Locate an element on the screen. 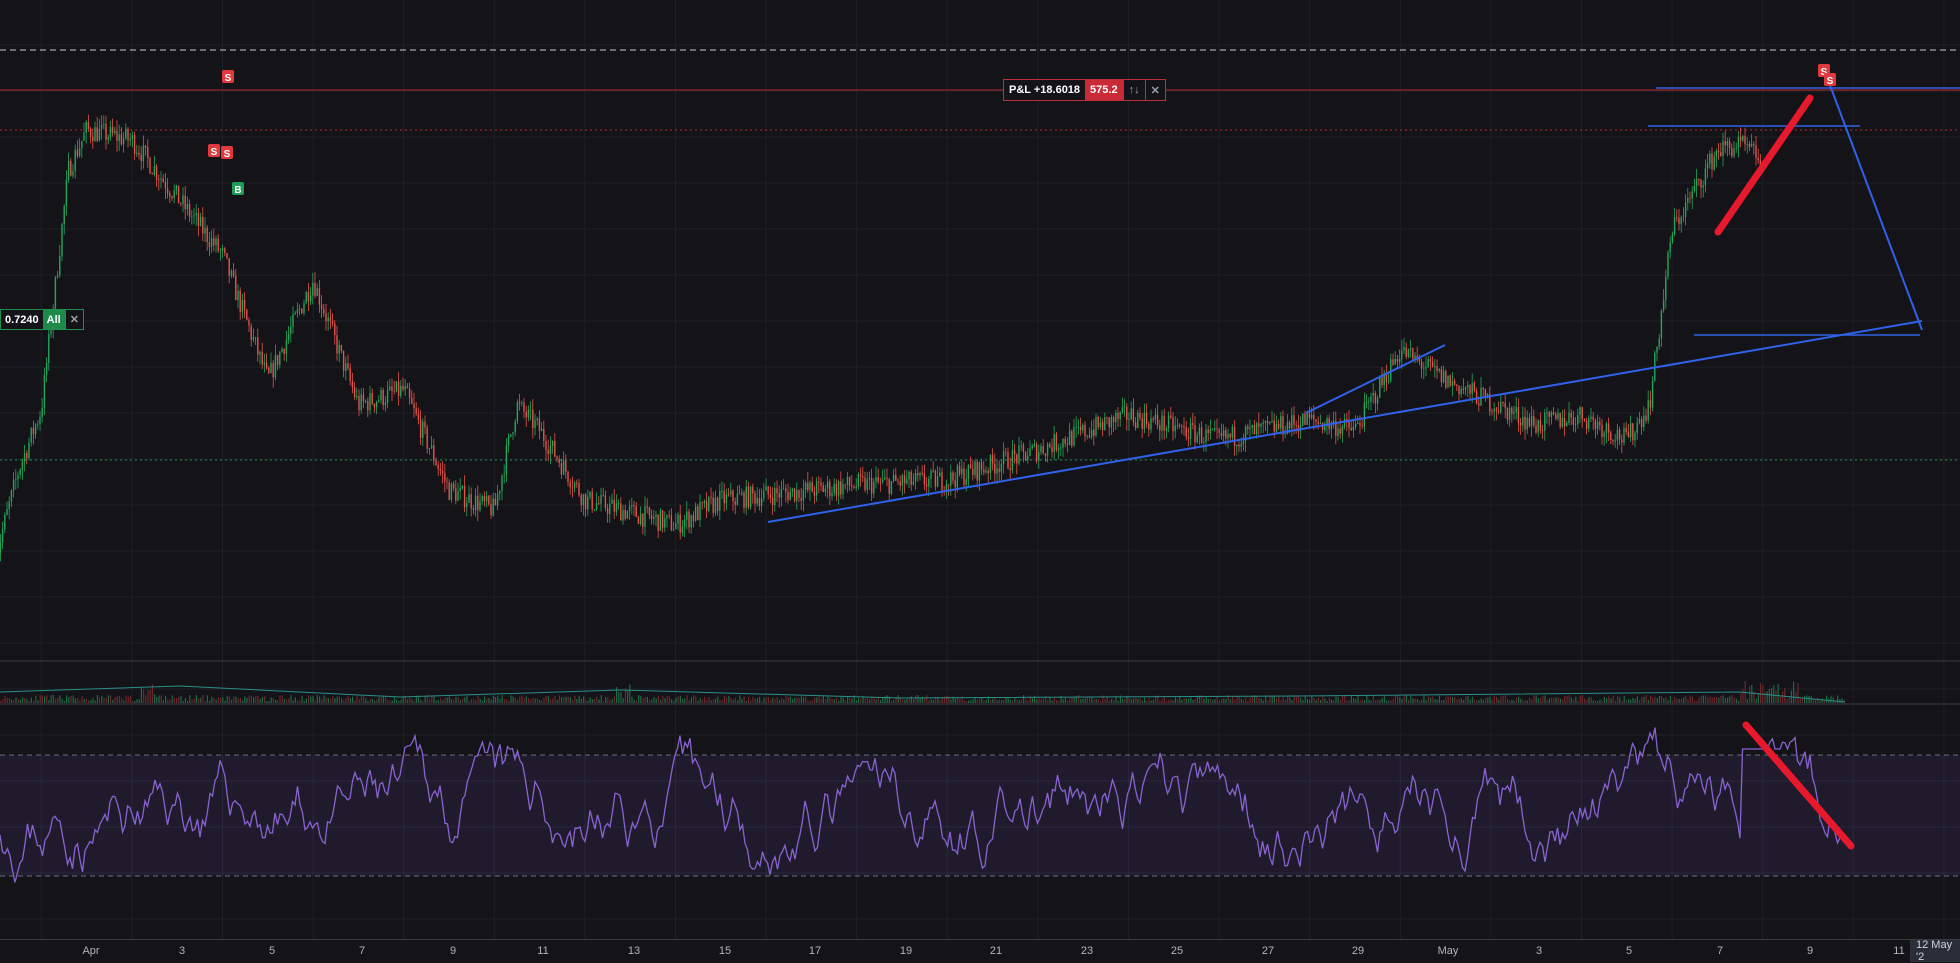 This screenshot has width=1960, height=963. buy-marker: B is located at coordinates (238, 189).